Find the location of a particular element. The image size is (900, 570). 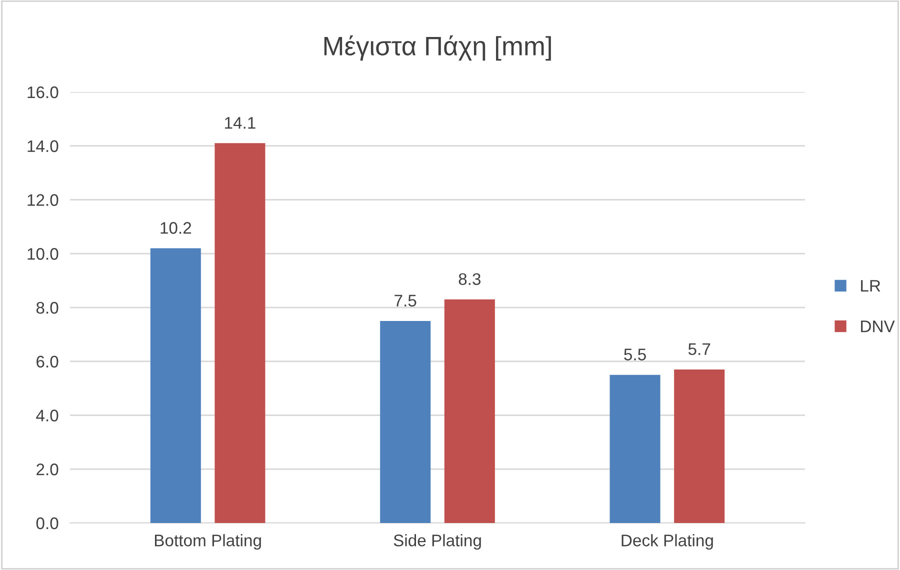

y-tick-label: 14.0 is located at coordinates (43, 146).